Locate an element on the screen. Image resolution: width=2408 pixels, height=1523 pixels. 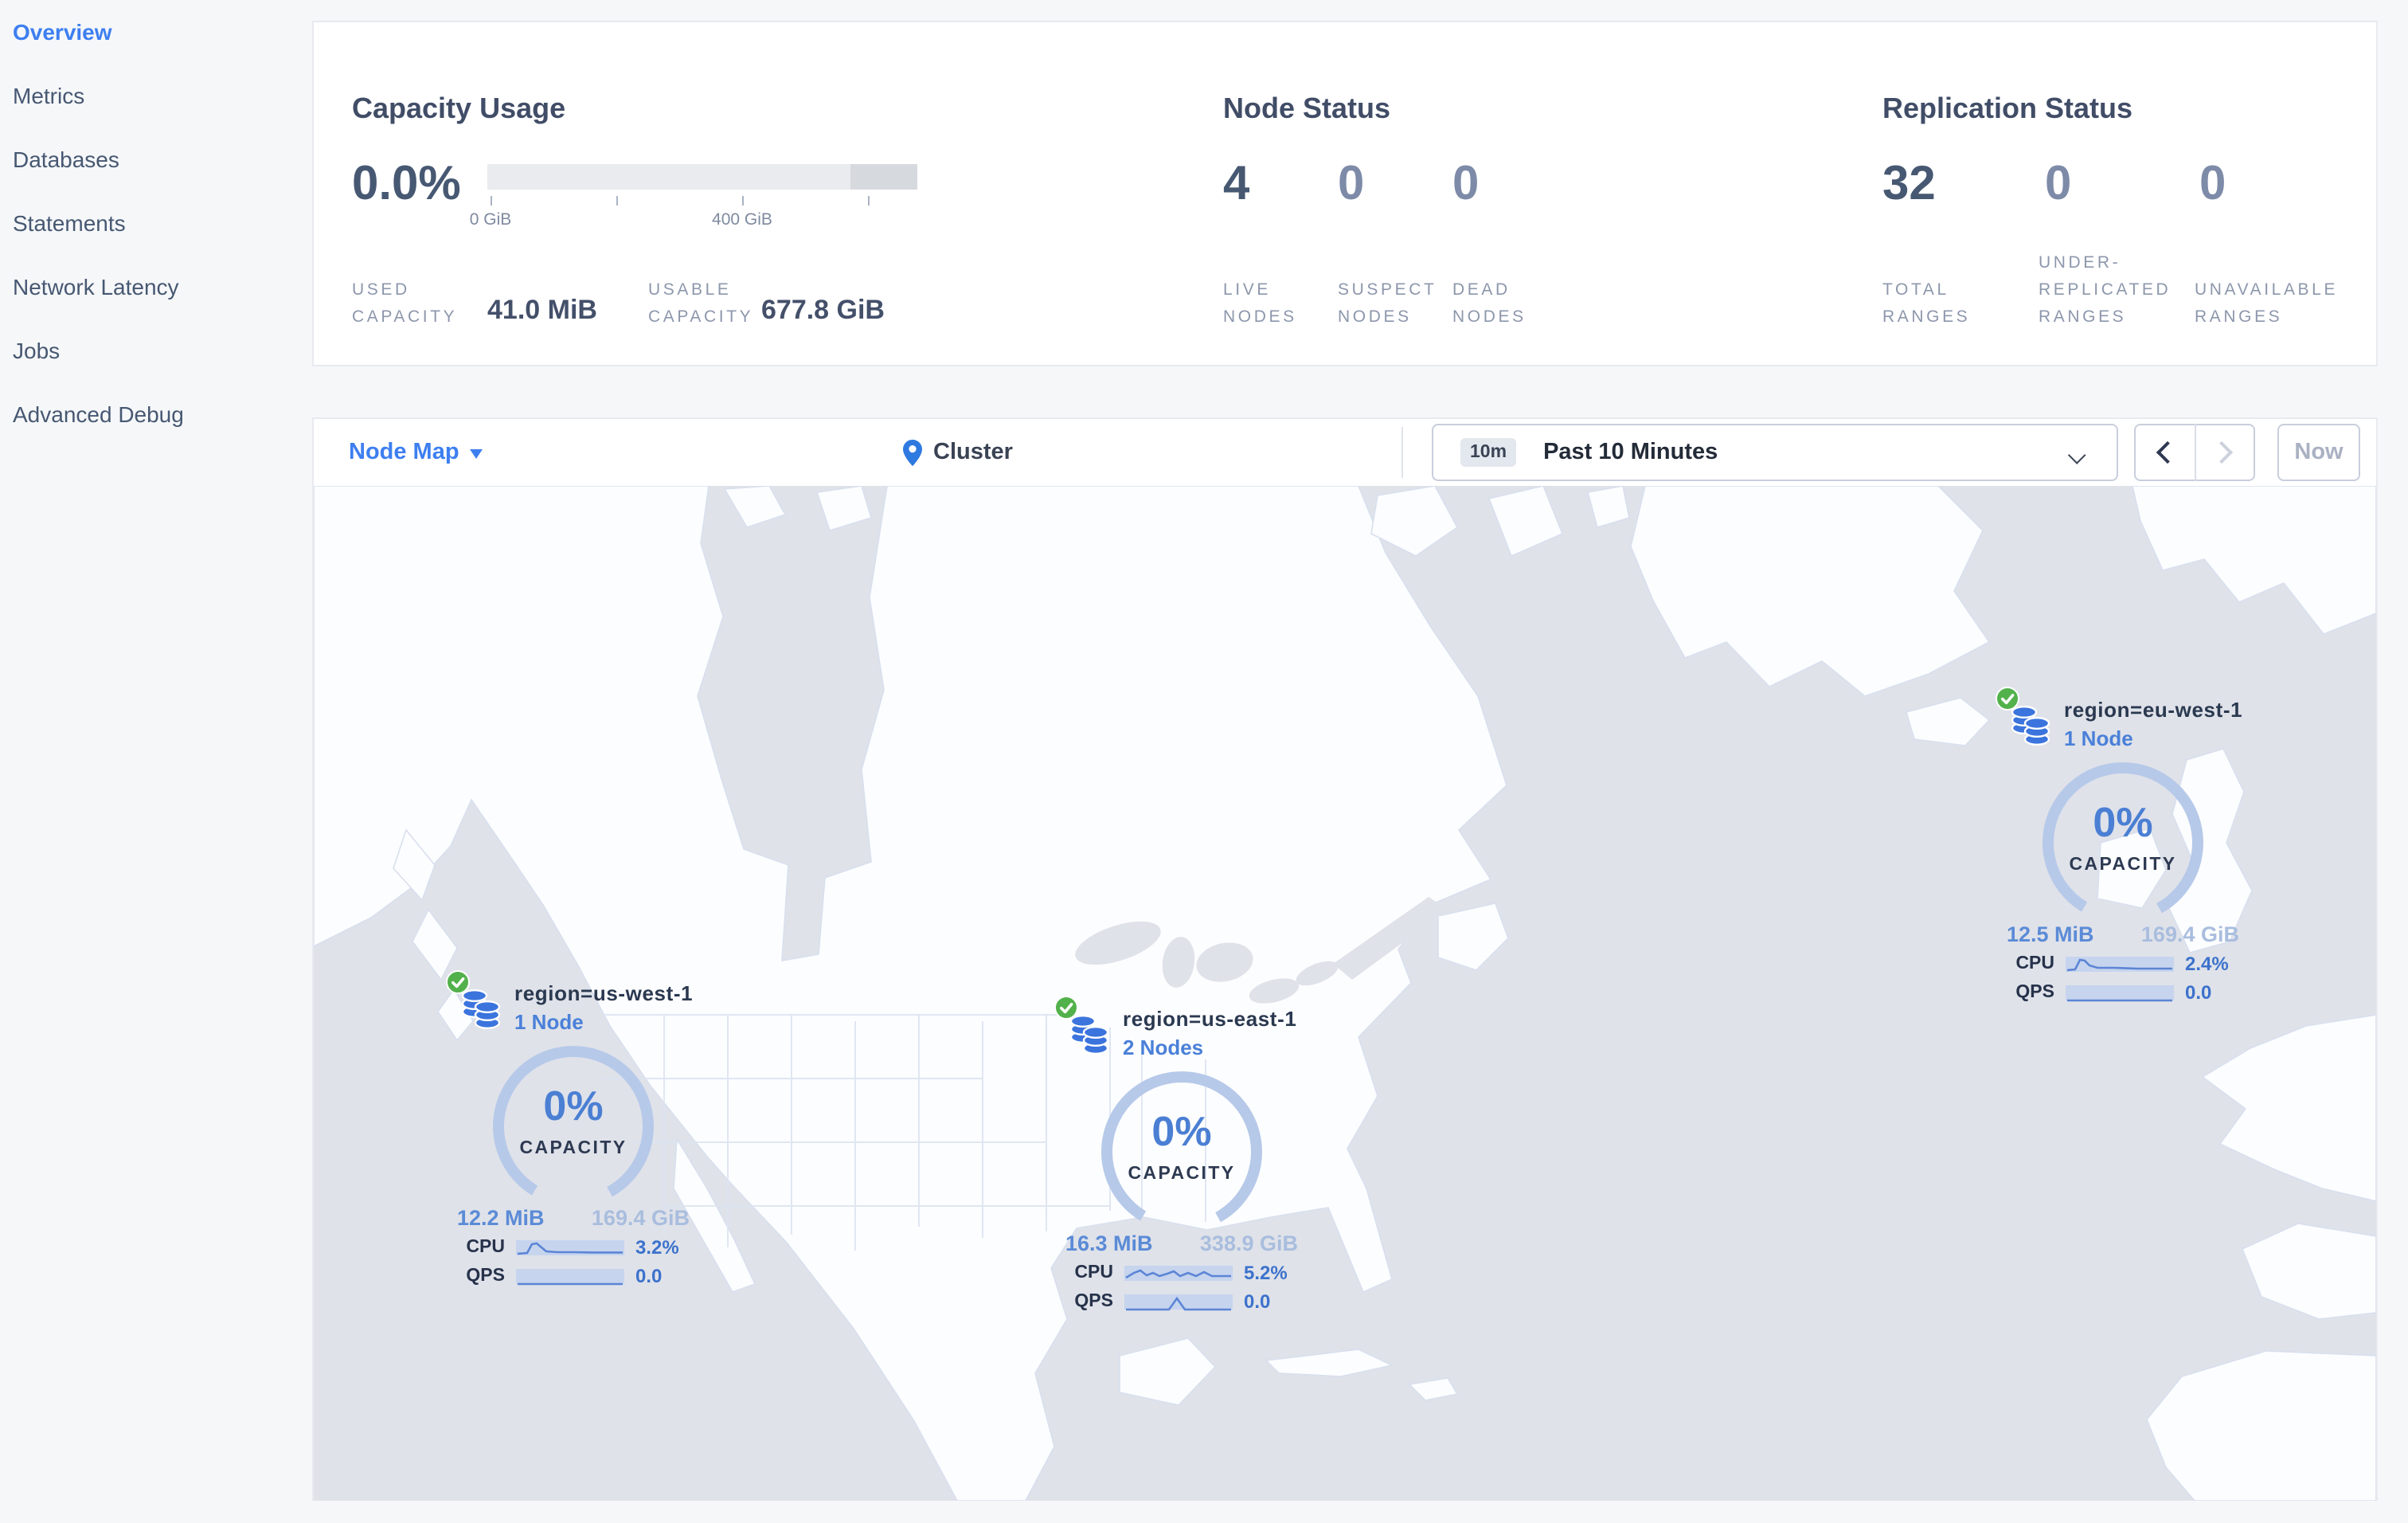
breadcrumb: Cluster is located at coordinates (958, 452).